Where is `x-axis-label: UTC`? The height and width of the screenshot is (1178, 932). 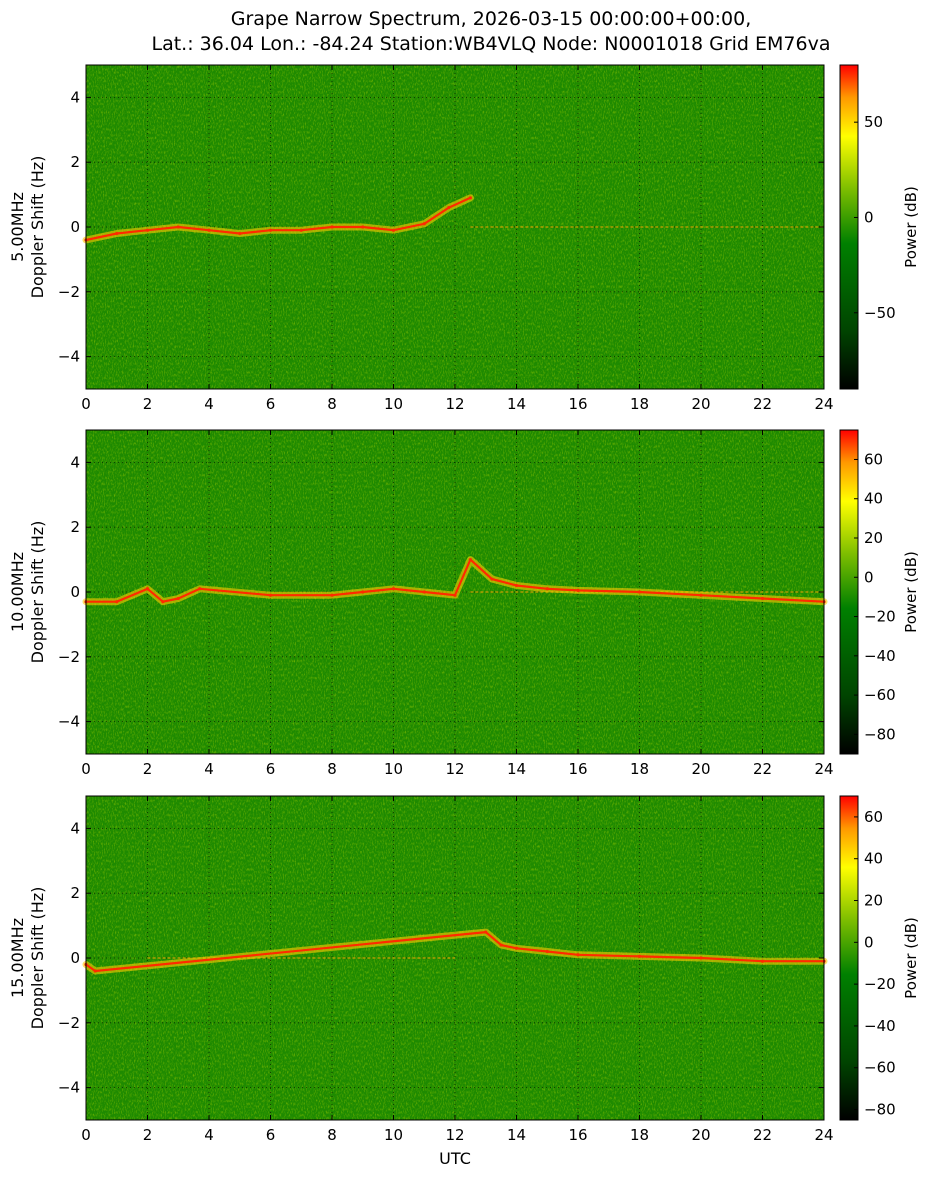 x-axis-label: UTC is located at coordinates (455, 1158).